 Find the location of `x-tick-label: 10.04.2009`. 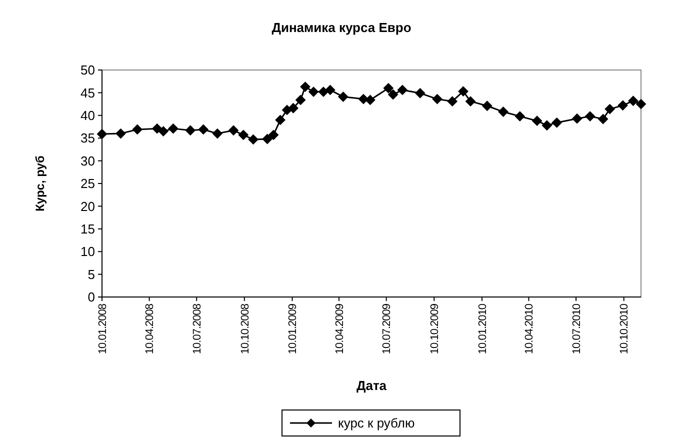

x-tick-label: 10.04.2009 is located at coordinates (340, 329).